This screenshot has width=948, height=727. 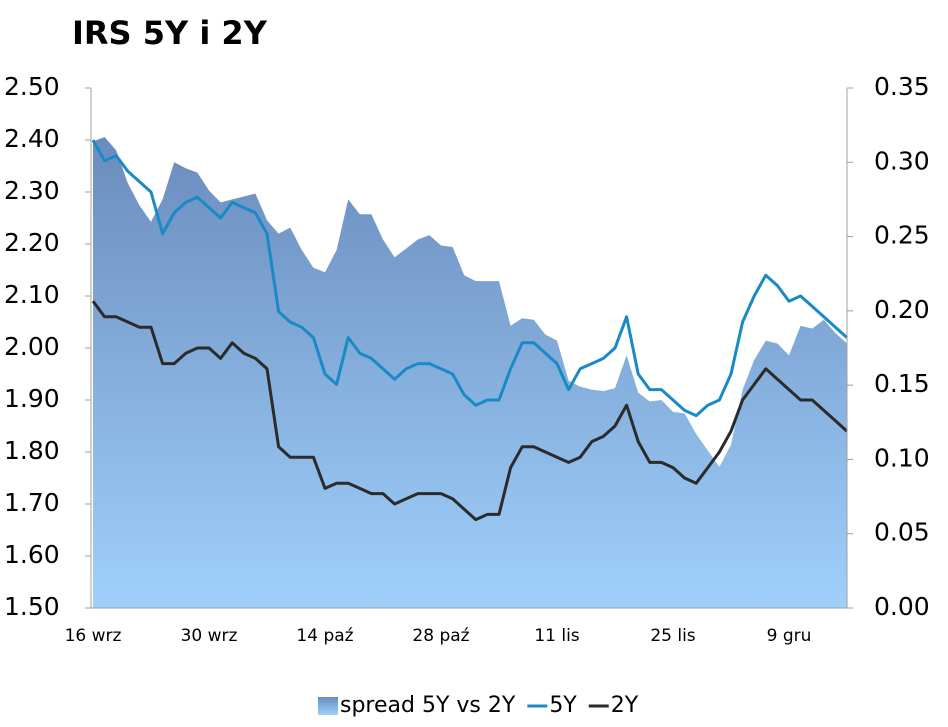 I want to click on x-tick-label: 11 lis, so click(x=556, y=636).